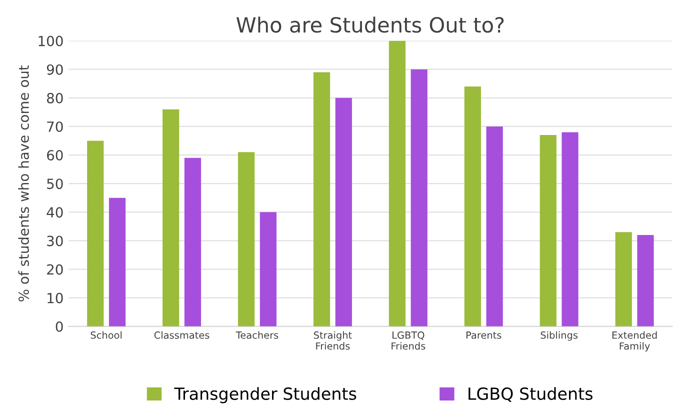 This screenshot has width=686, height=408. Describe the element at coordinates (54, 69) in the screenshot. I see `y-tick-label: 90` at that location.